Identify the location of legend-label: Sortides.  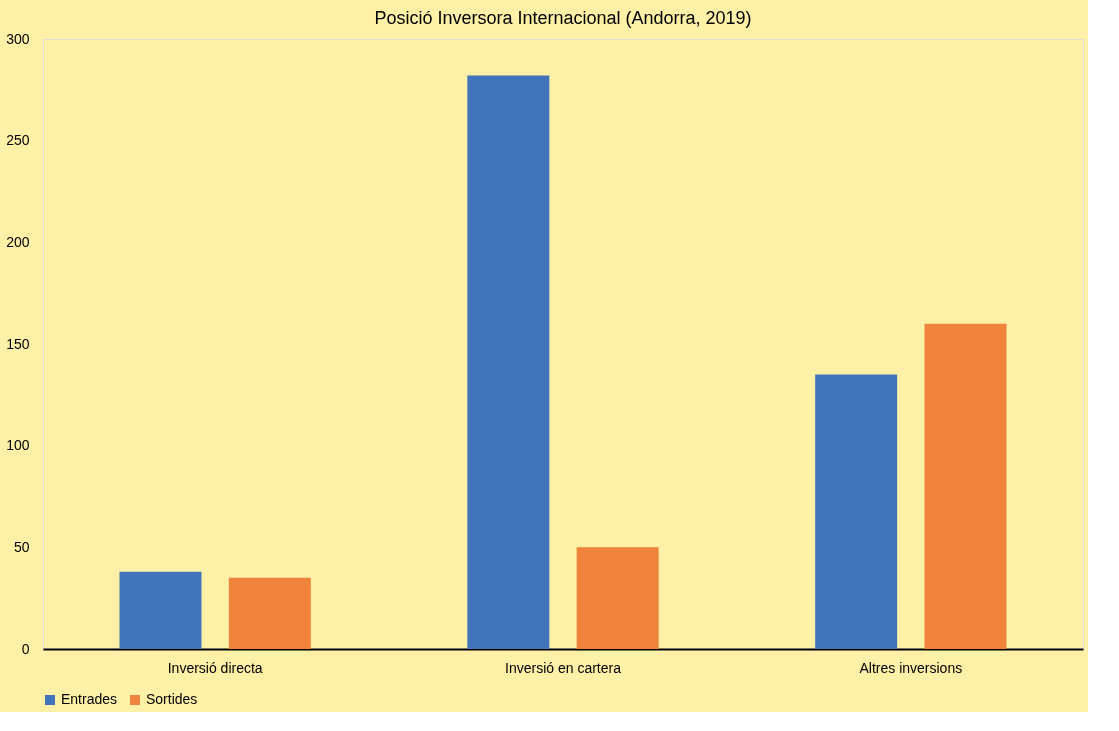
(172, 699).